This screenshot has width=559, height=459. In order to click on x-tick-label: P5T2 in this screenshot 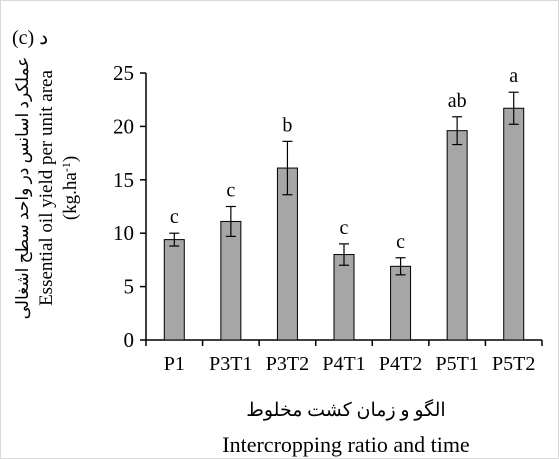, I will do `click(513, 364)`.